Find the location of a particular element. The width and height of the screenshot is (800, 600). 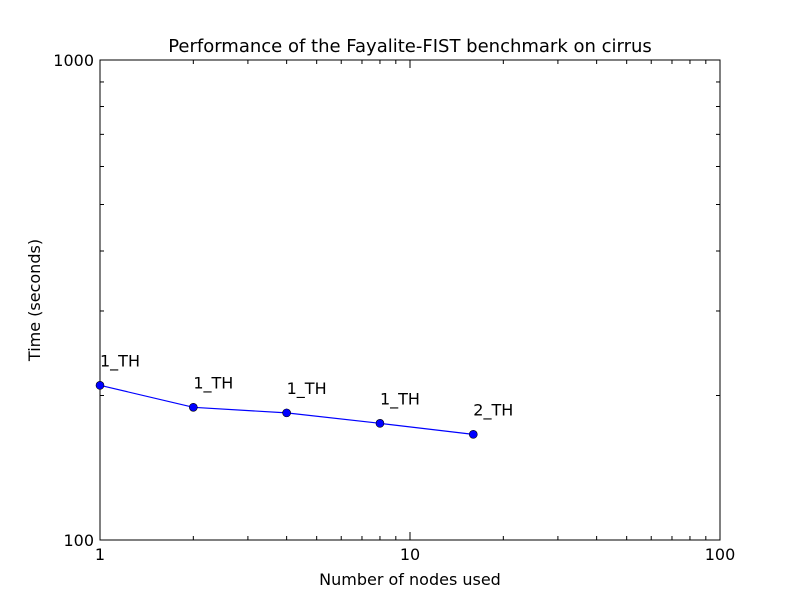

y-axis-label: Time (seconds) is located at coordinates (34, 300).